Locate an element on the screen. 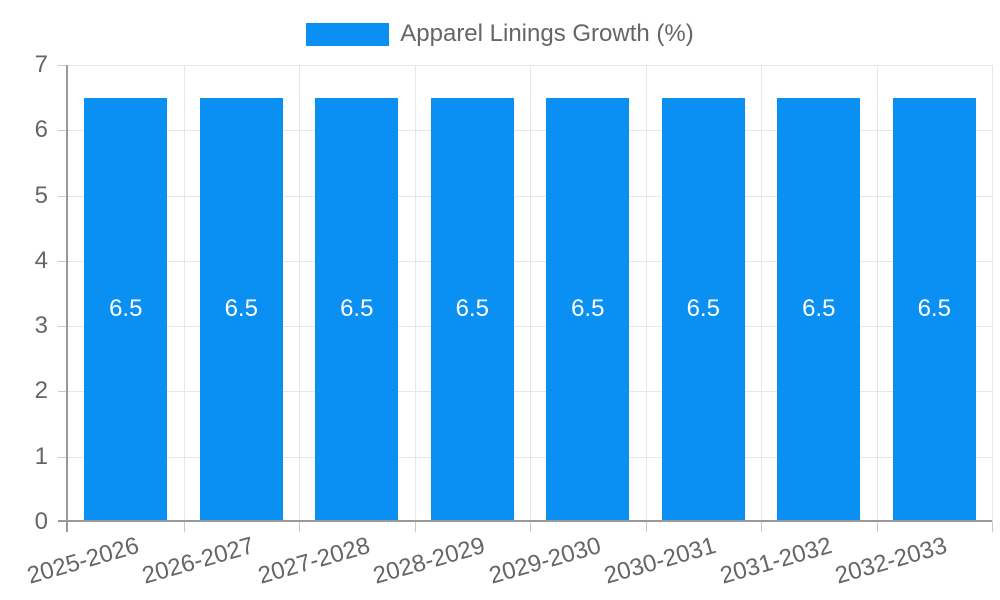  bar-2032-2033 is located at coordinates (934, 308).